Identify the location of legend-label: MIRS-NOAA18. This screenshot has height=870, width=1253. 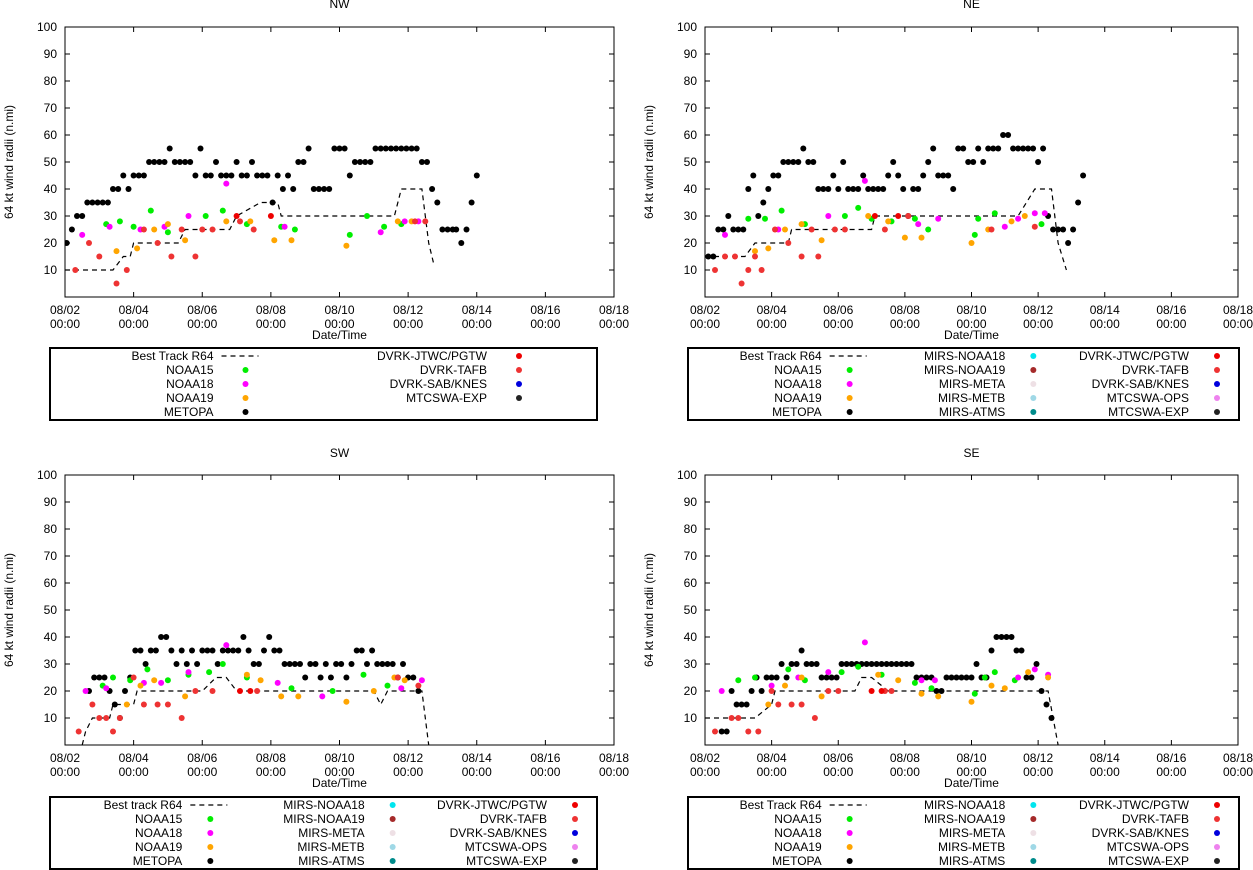
(965, 805).